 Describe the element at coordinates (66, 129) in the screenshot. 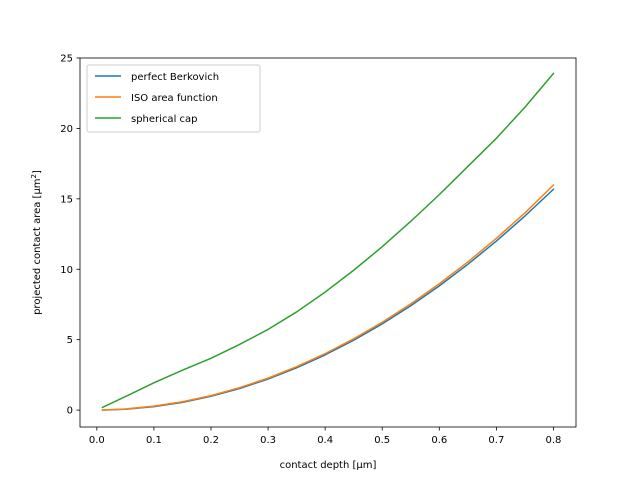

I see `y-tick-label: 20` at that location.